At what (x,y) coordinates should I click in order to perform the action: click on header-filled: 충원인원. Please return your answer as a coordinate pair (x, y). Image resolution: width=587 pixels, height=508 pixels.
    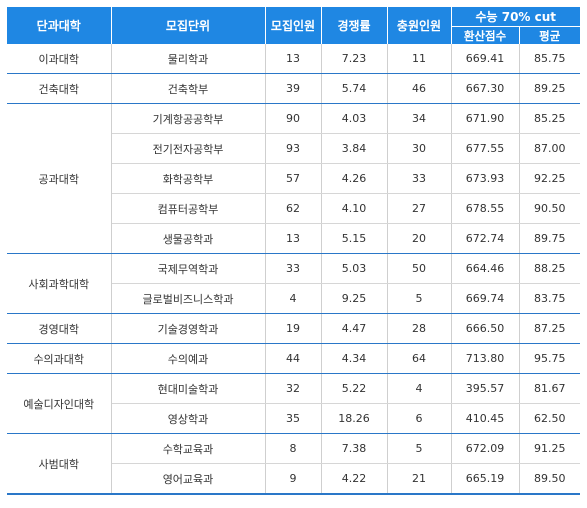
    Looking at the image, I should click on (419, 25).